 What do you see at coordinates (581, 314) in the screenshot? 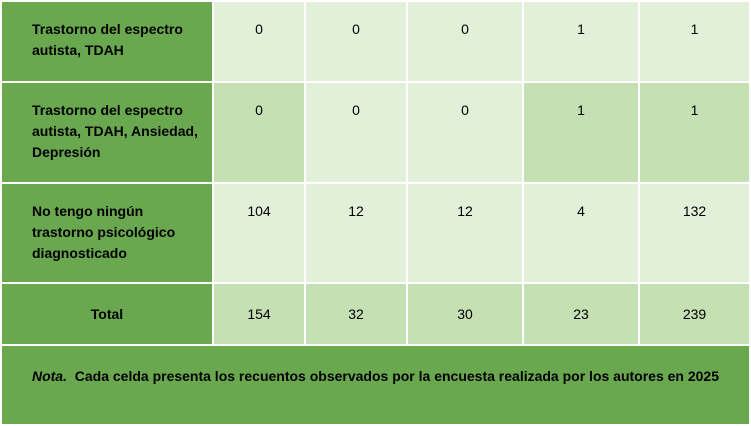
I see `cell-value: 23` at bounding box center [581, 314].